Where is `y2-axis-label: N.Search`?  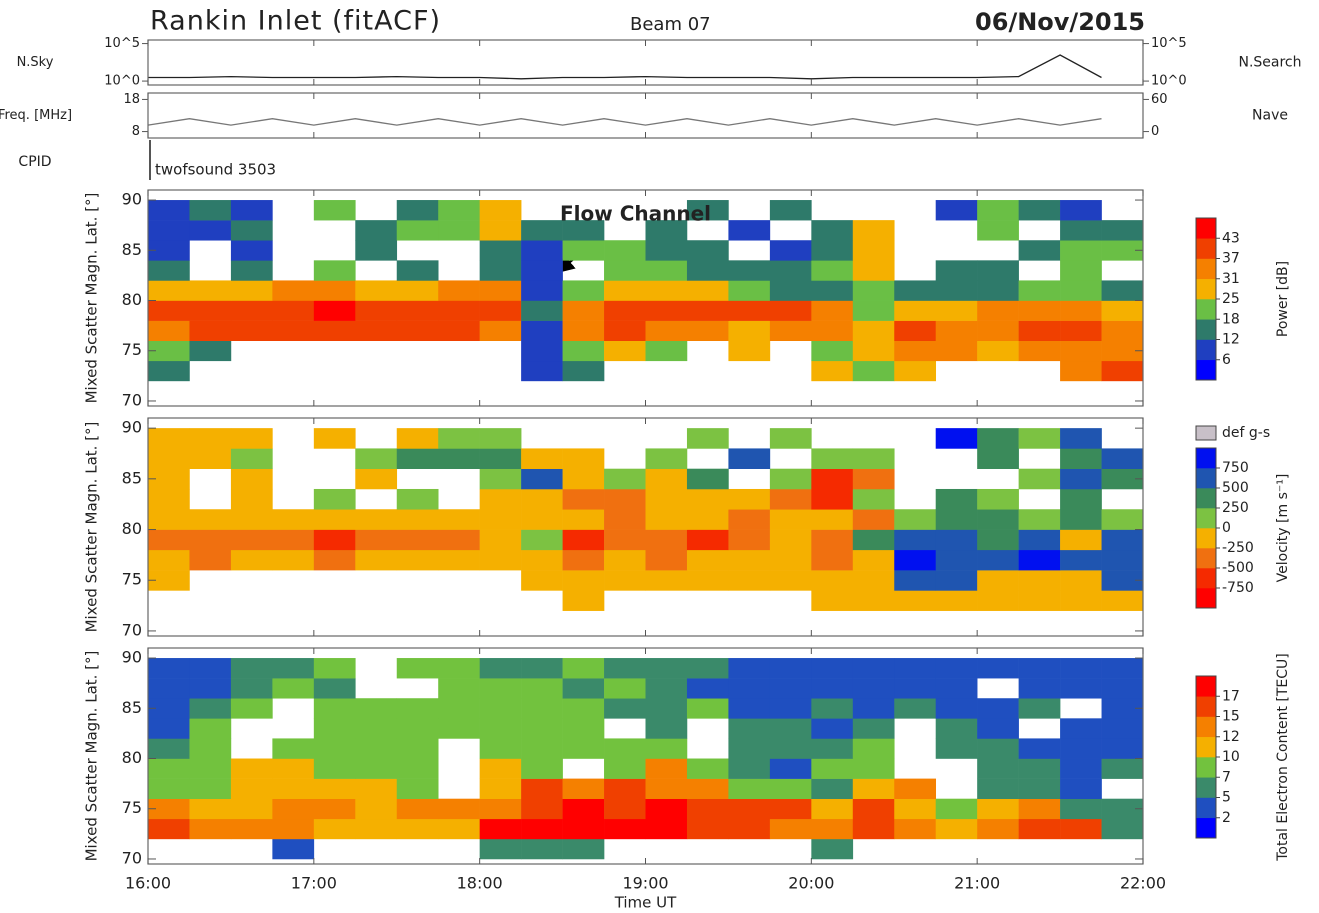
y2-axis-label: N.Search is located at coordinates (1269, 63).